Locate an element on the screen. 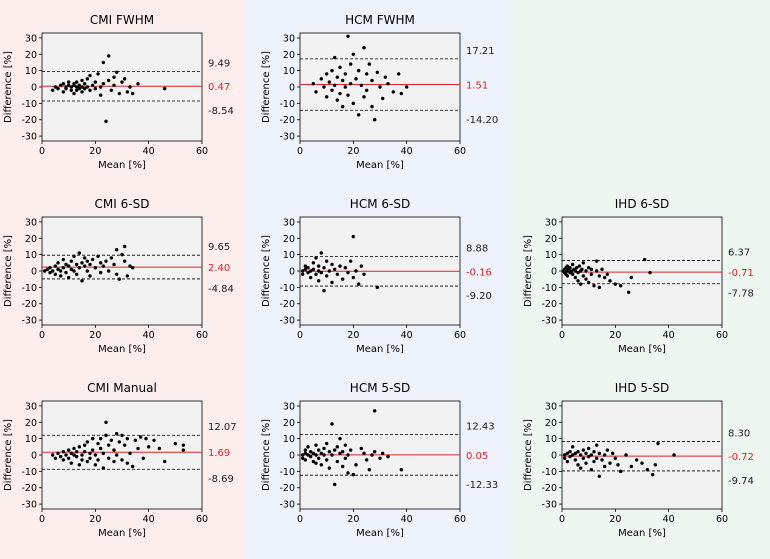  panel-cmi-manual-mean-label: 1.69 is located at coordinates (219, 453).